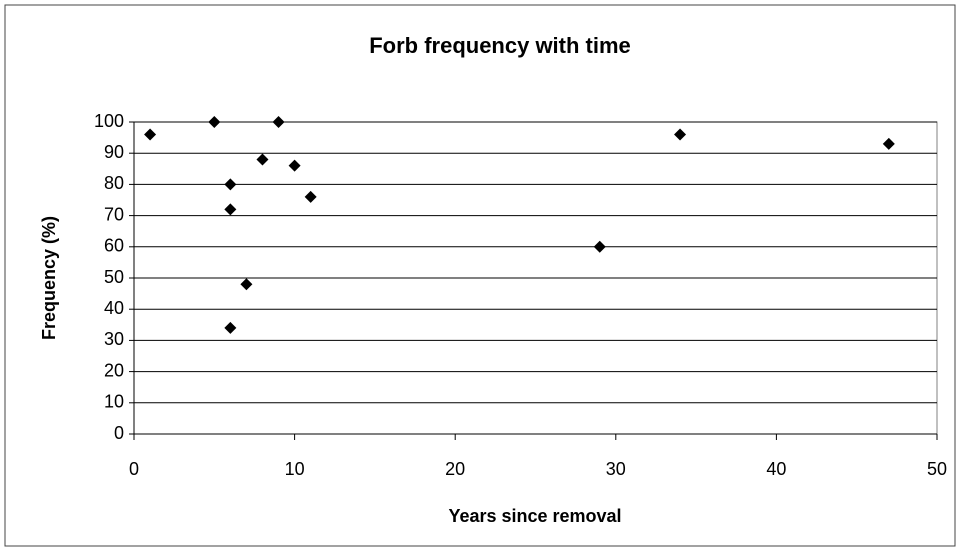 This screenshot has height=552, width=961. Describe the element at coordinates (616, 469) in the screenshot. I see `x-tick-label: 30` at that location.